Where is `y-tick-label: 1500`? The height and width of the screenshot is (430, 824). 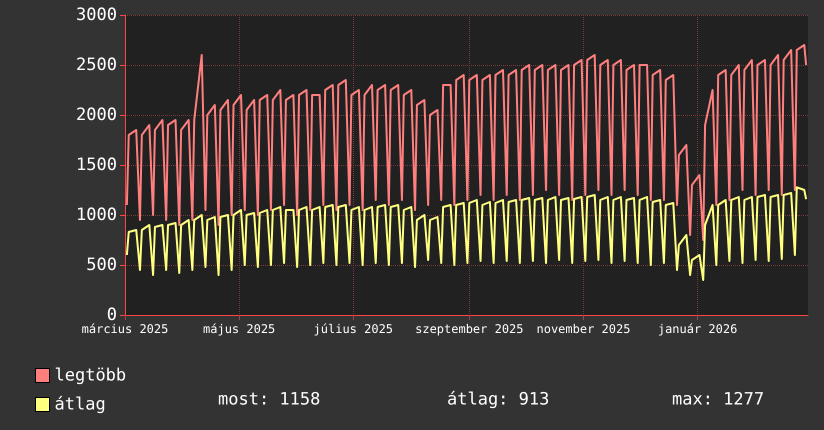
y-tick-label: 1500 is located at coordinates (96, 165).